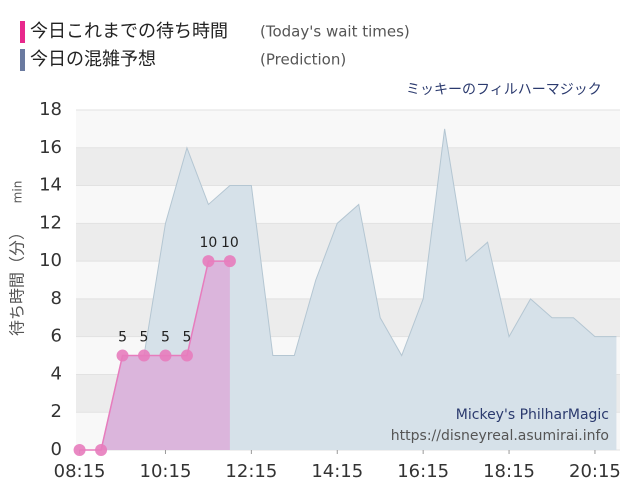  Describe the element at coordinates (18, 192) in the screenshot. I see `y-axis-unit: min` at that location.